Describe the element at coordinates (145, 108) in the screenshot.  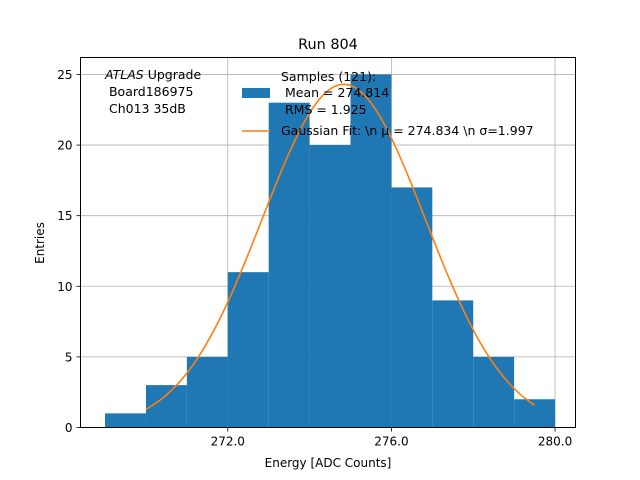
I see `annotation-line-3: Ch013 35dB` at that location.